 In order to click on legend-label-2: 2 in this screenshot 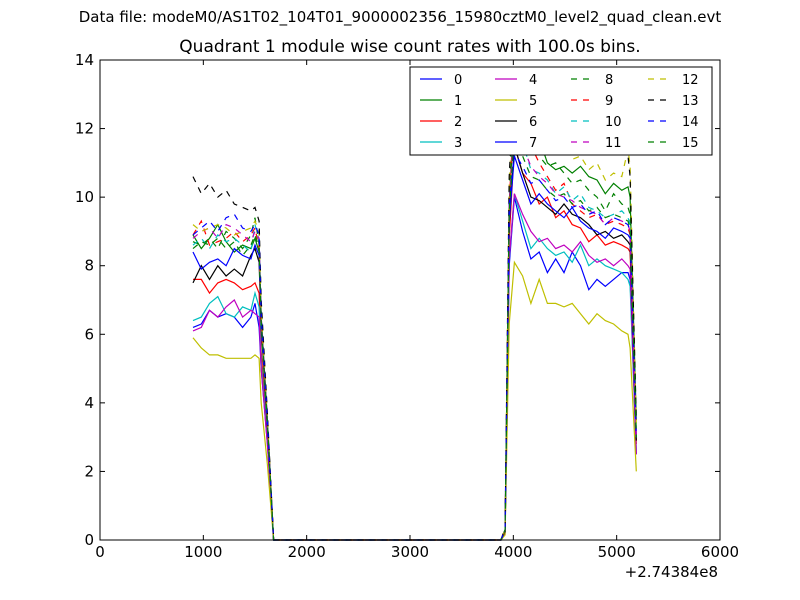, I will do `click(458, 122)`.